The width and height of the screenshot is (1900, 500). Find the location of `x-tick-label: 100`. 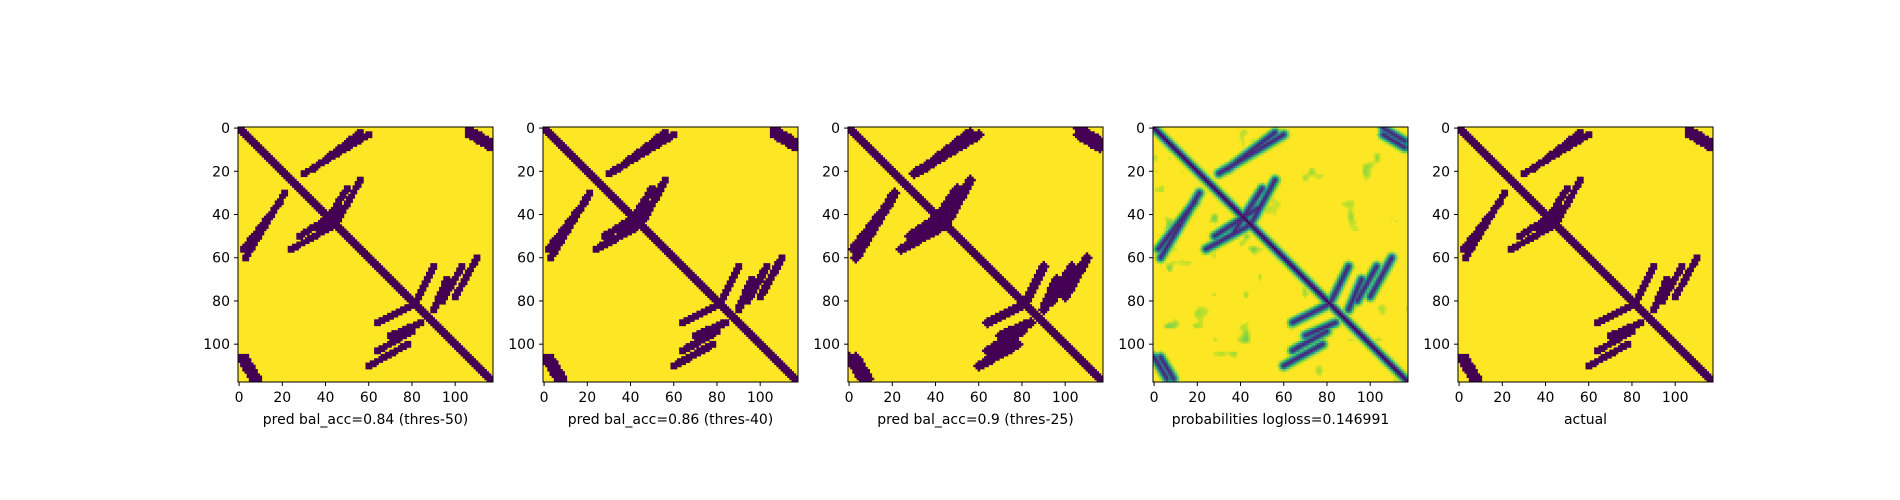

x-tick-label: 100 is located at coordinates (455, 398).